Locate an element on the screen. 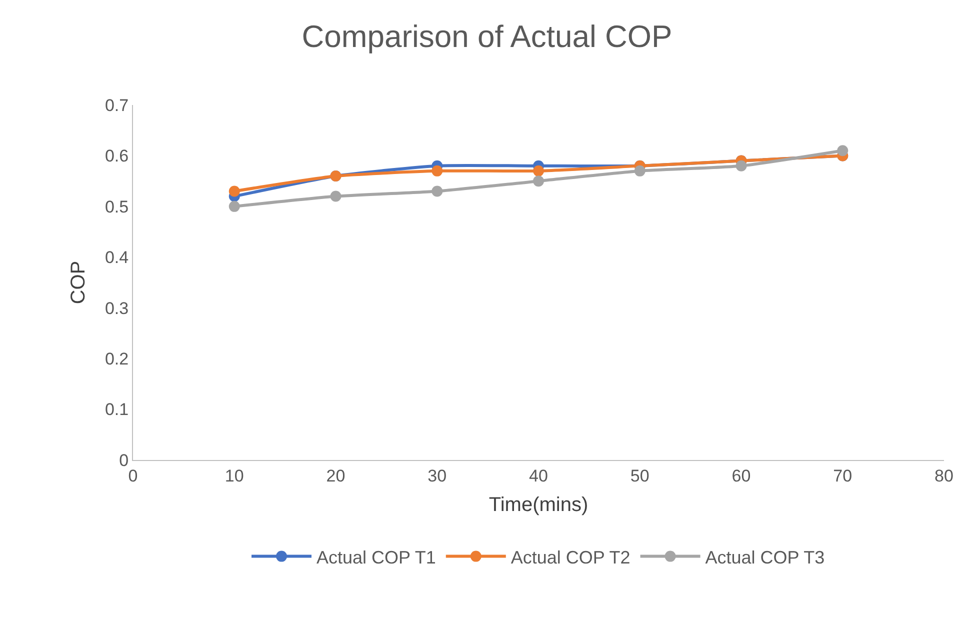 The image size is (974, 635). y-tick-label: 0.3 is located at coordinates (116, 308).